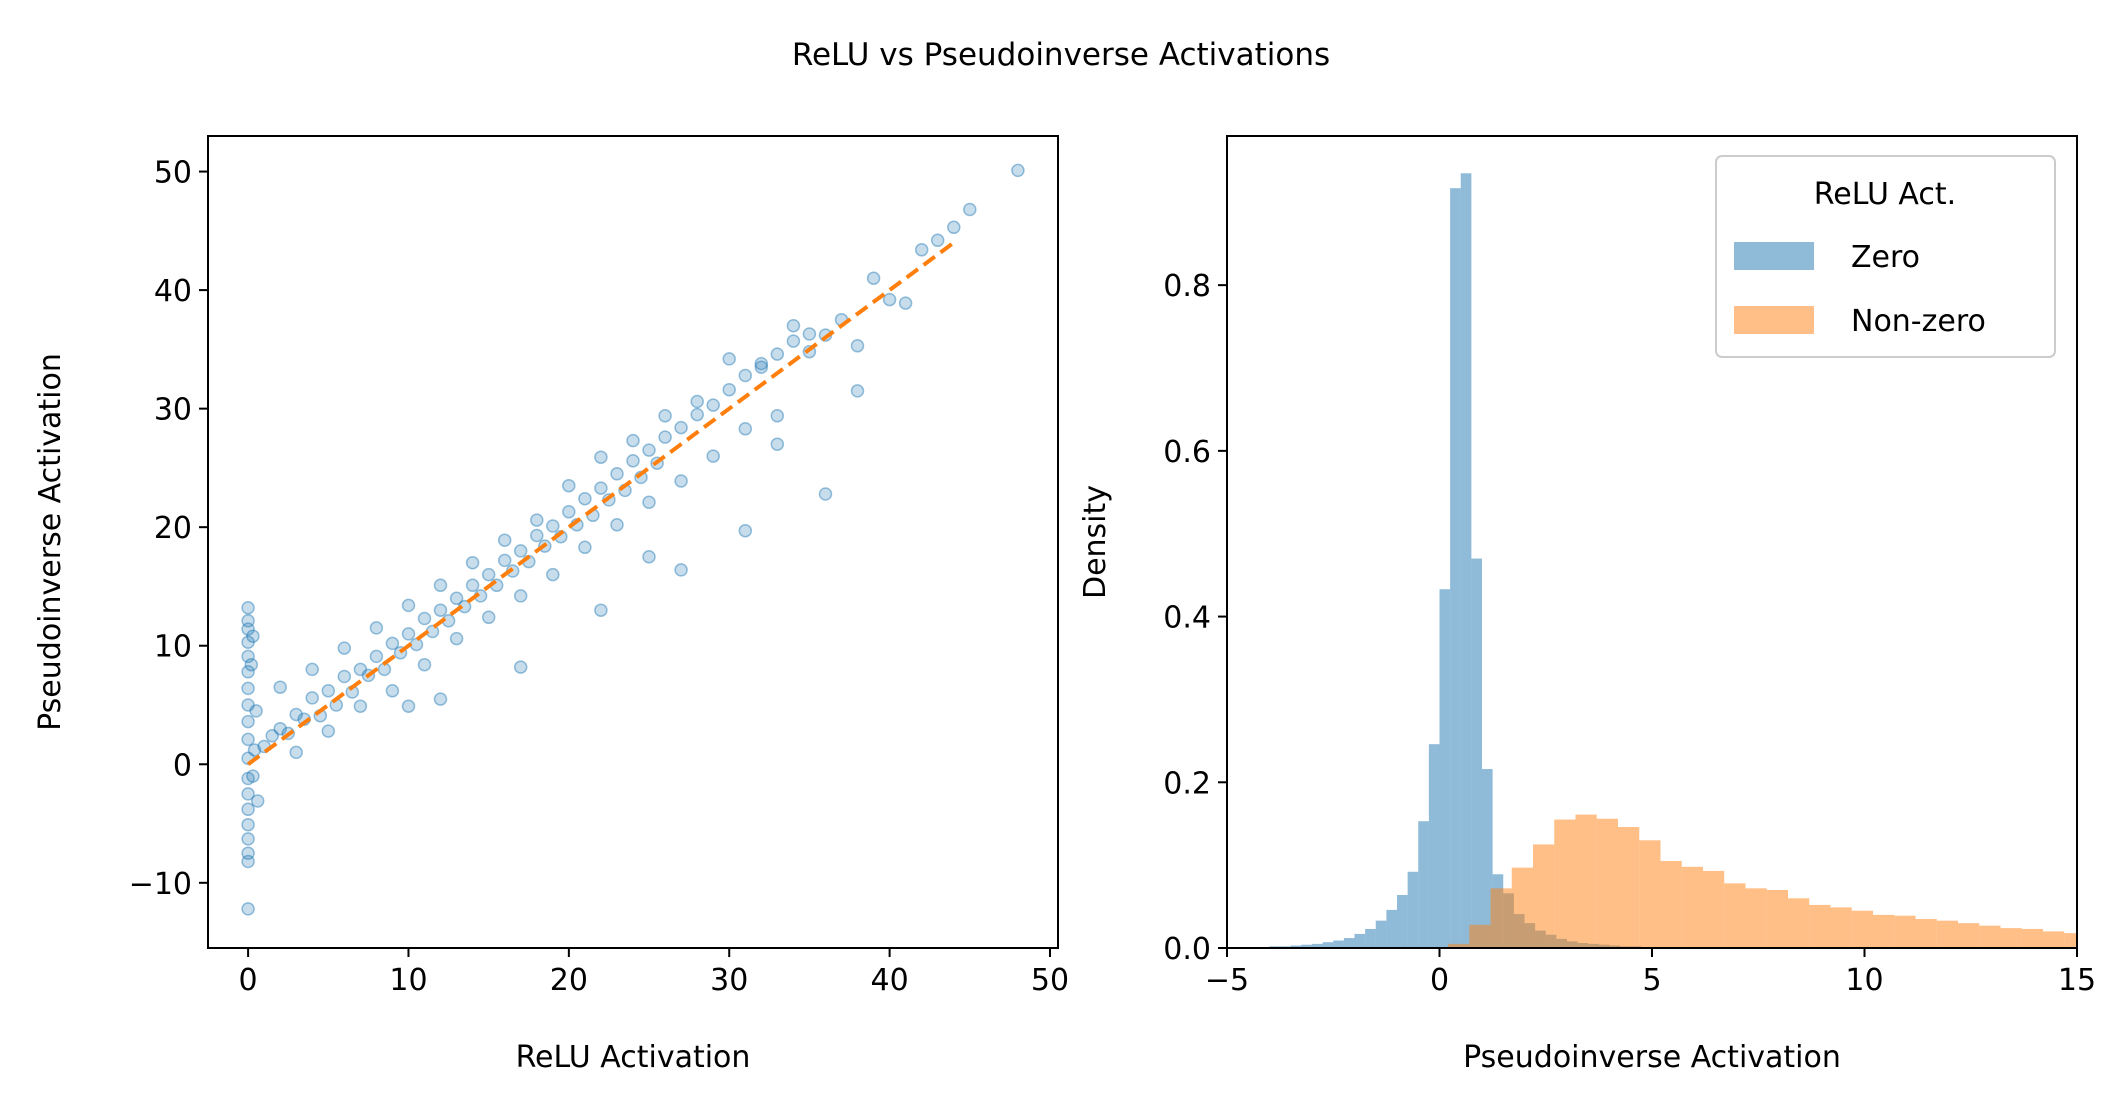 This screenshot has height=1103, width=2122. I want to click on hist-y-tick-label-3: 0.6, so click(1187, 452).